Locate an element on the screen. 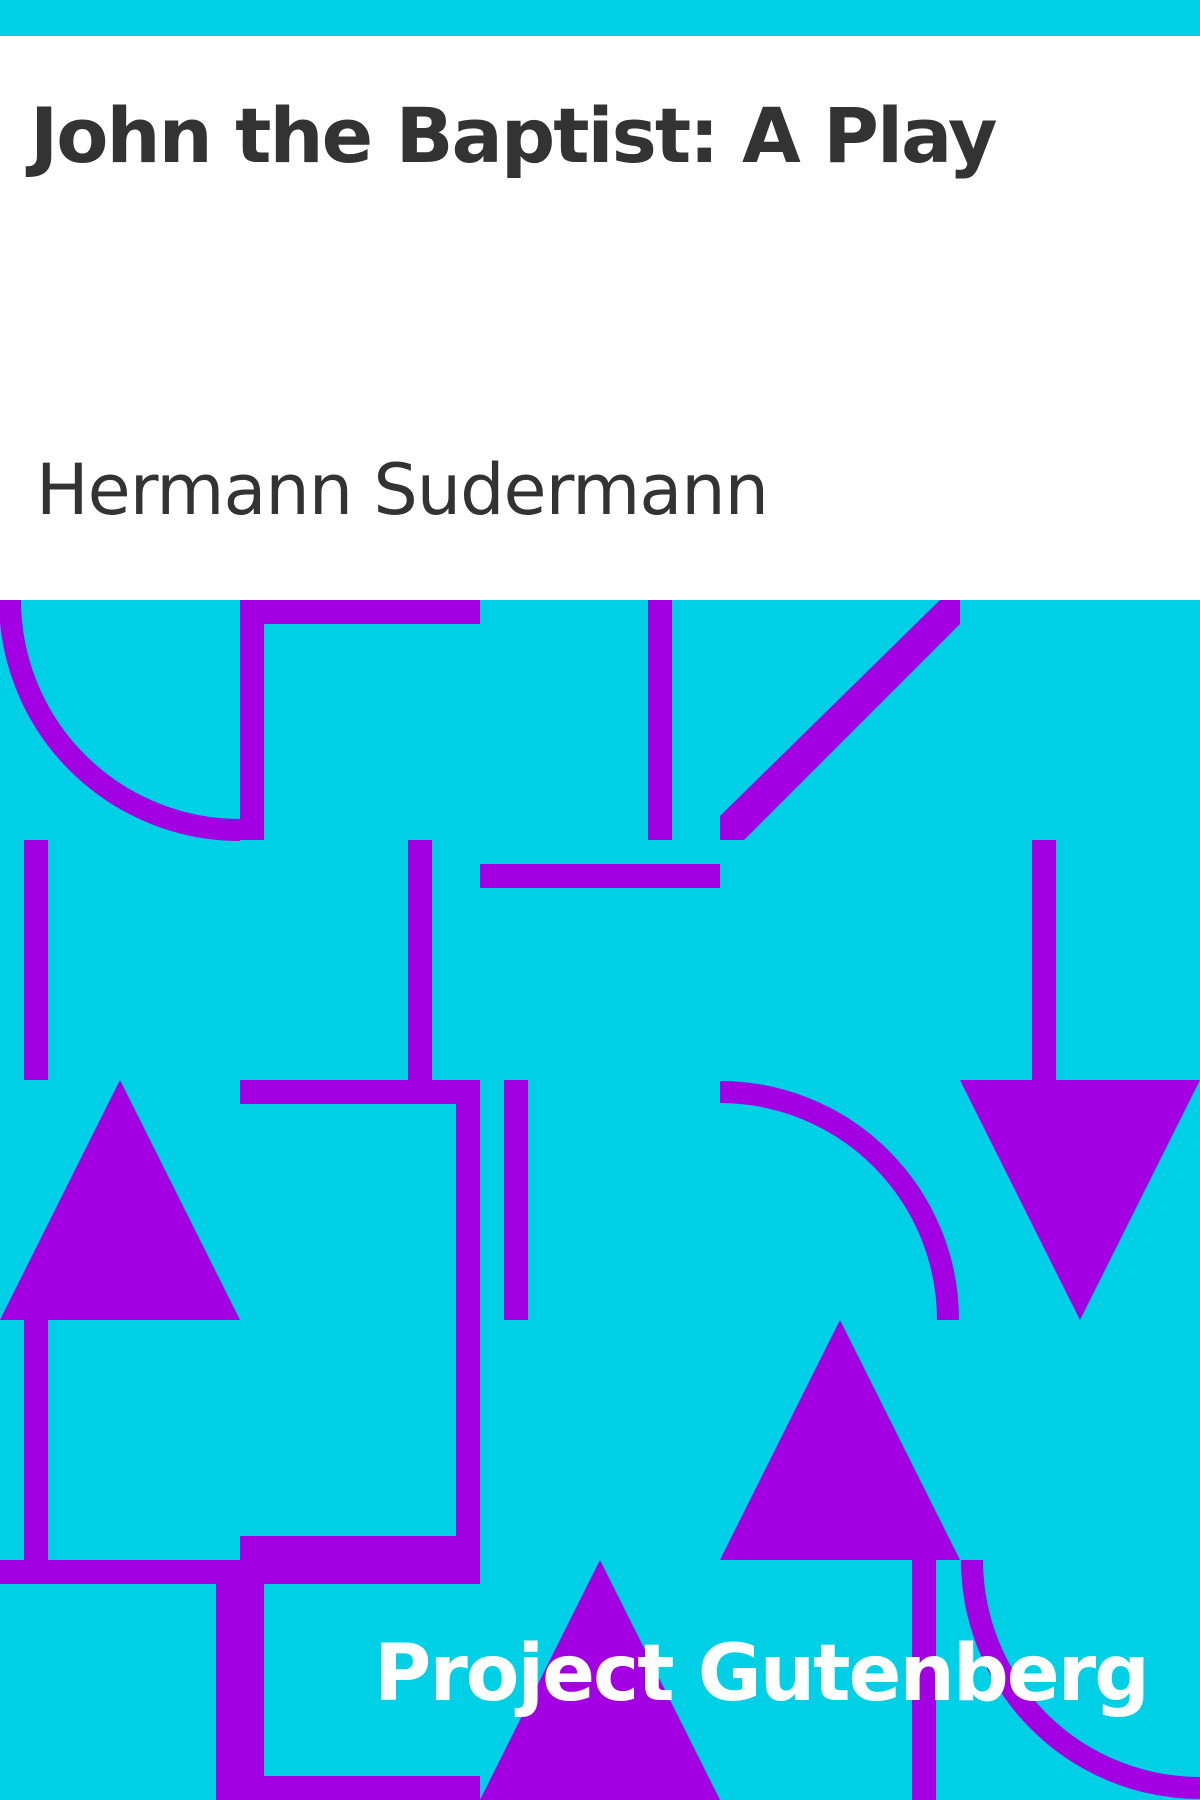 Image resolution: width=1200 pixels, height=1800 pixels. top-color-stripe is located at coordinates (600, 18).